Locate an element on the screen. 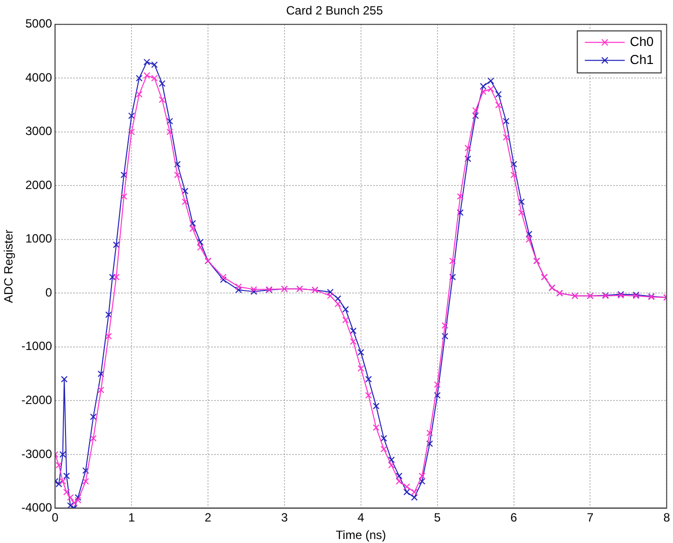 This screenshot has height=543, width=673. x-tick-label: 1 is located at coordinates (132, 517).